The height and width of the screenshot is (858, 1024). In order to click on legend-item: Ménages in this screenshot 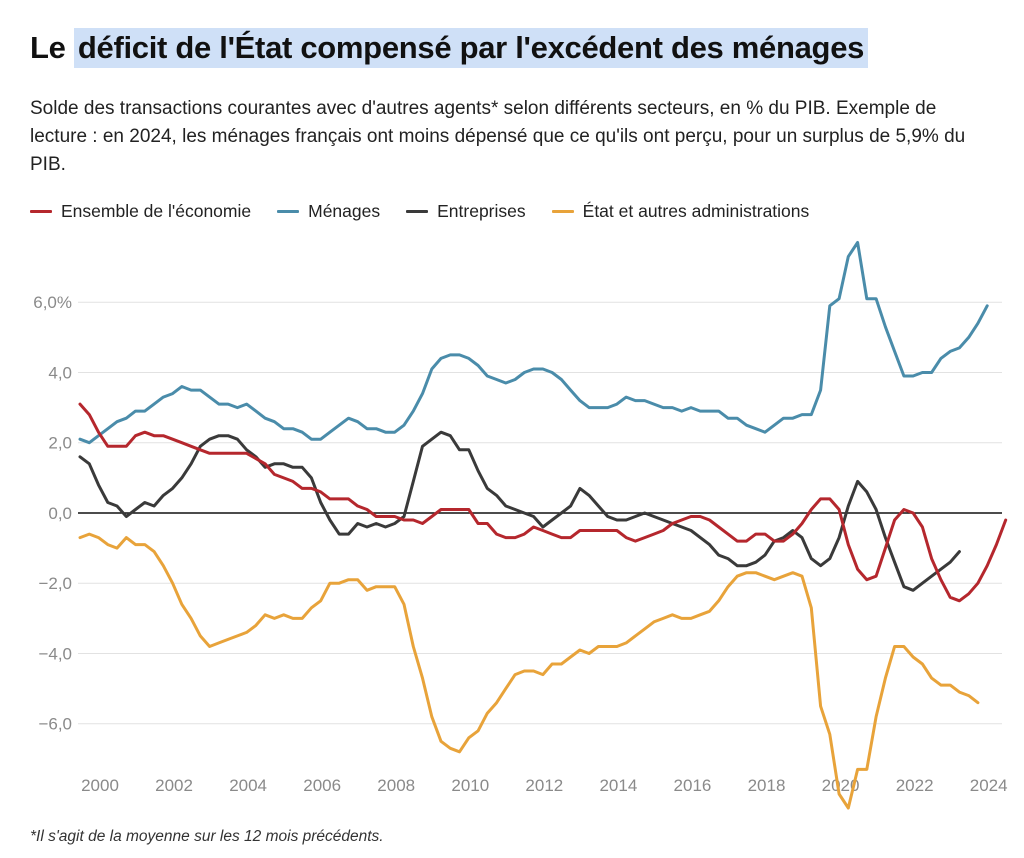, I will do `click(328, 211)`.